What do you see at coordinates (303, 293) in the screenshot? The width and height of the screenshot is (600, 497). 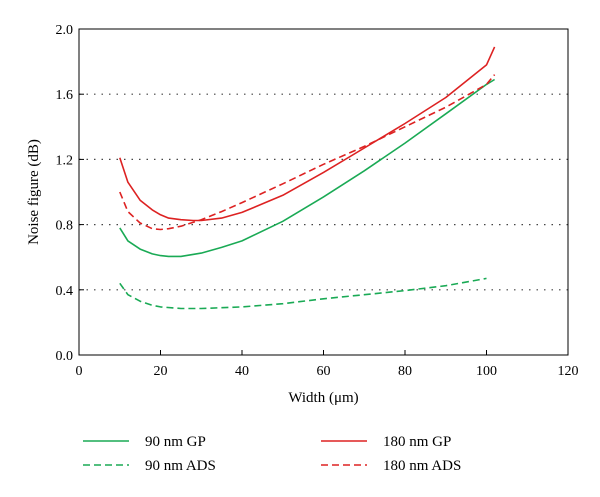 I see `series-line-90-nm-ads` at bounding box center [303, 293].